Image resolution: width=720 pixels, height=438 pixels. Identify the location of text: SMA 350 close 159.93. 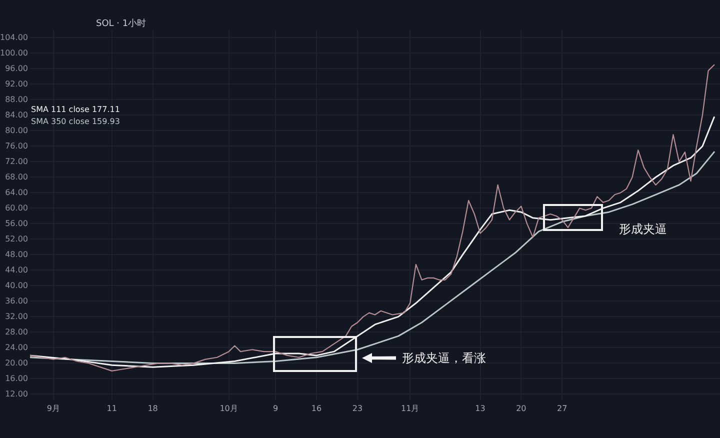
(75, 122).